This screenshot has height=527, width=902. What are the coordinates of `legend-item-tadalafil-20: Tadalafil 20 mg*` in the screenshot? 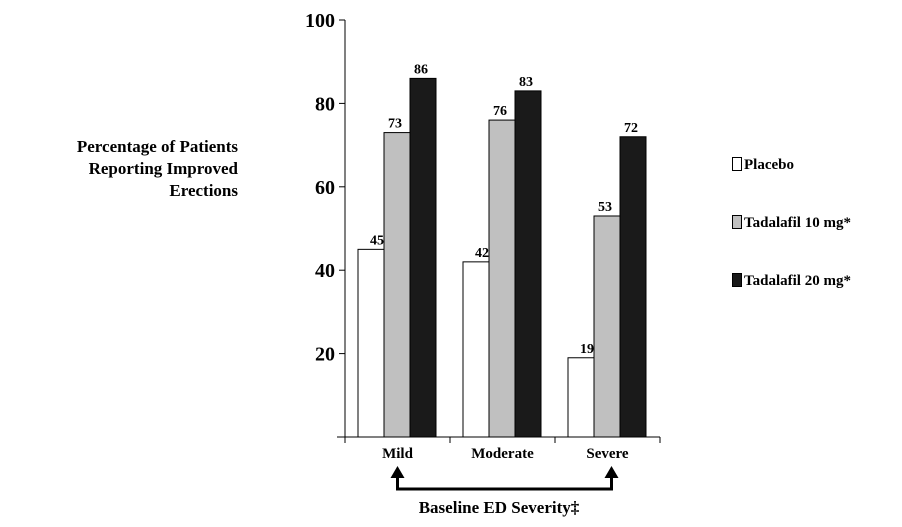 It's located at (816, 281).